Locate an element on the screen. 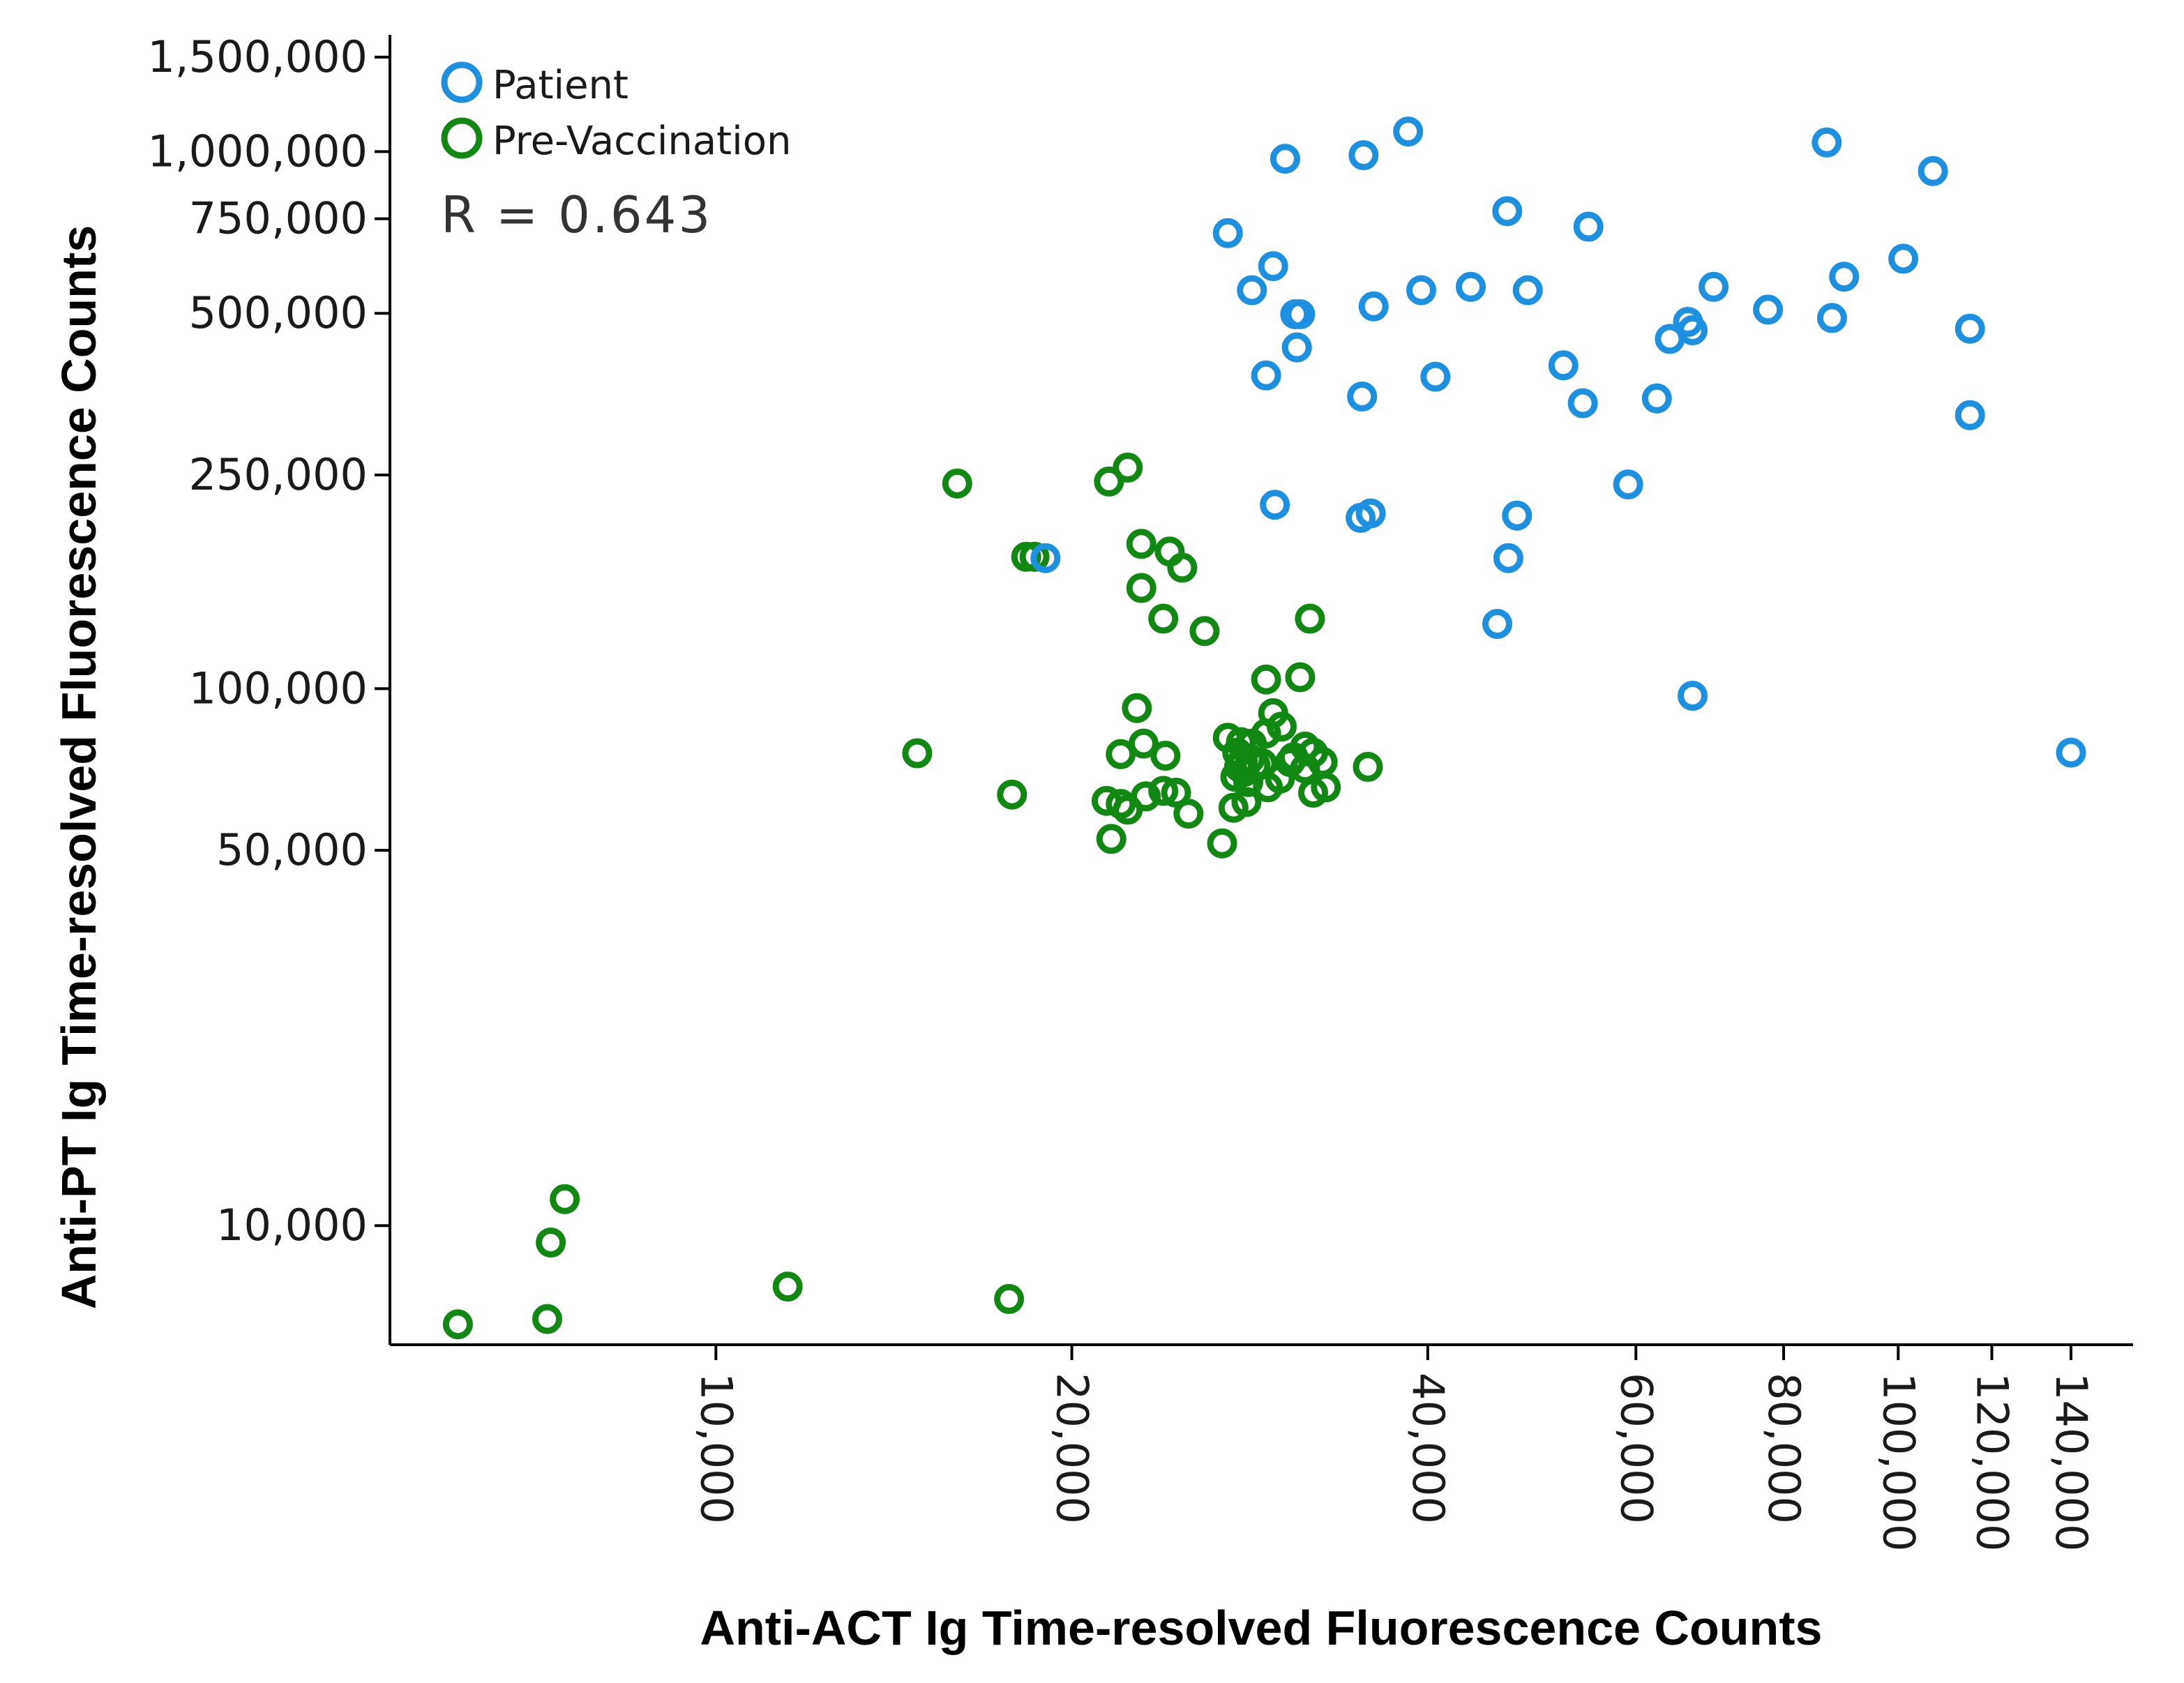 The width and height of the screenshot is (2184, 1683). x-tick-label: 10,000 is located at coordinates (716, 1448).